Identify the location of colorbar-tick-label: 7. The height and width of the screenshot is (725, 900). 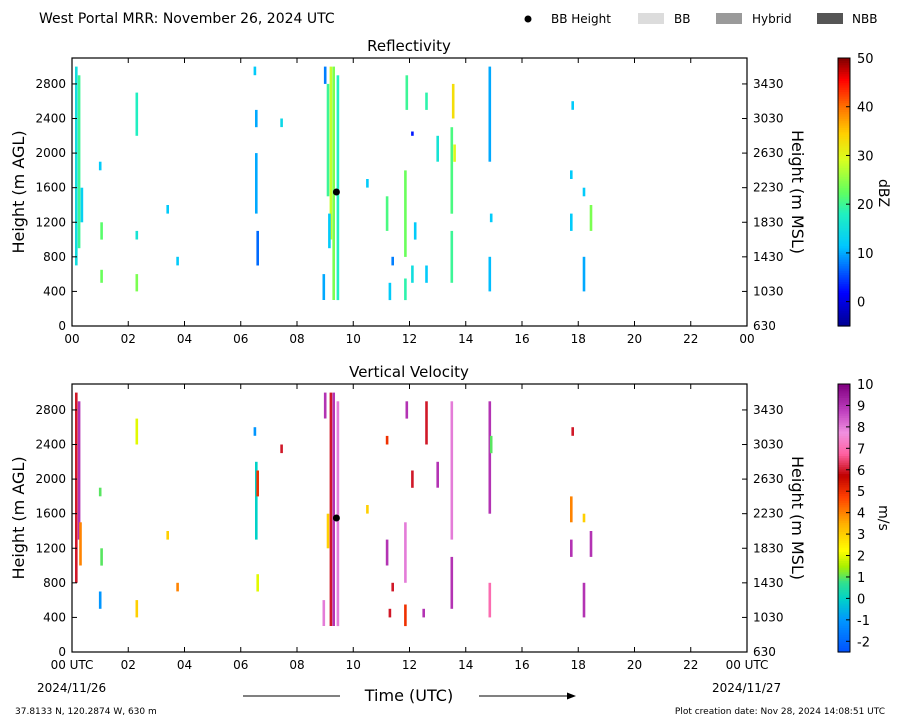
(861, 449).